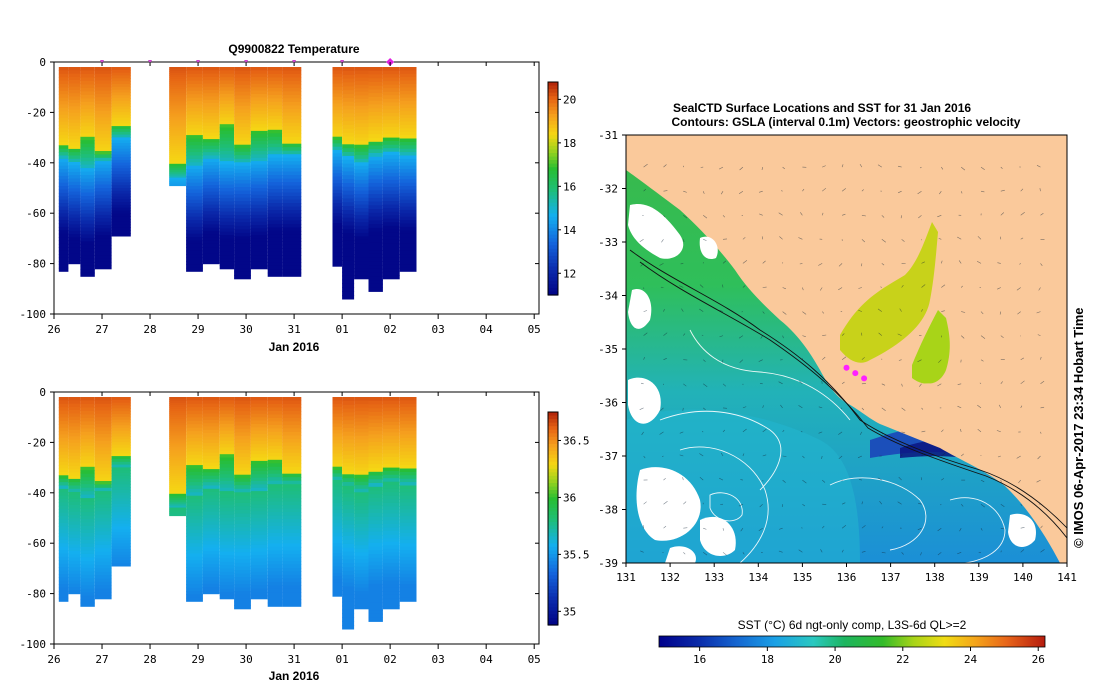 The width and height of the screenshot is (1099, 700). What do you see at coordinates (902, 659) in the screenshot?
I see `sst-colorbar-tick-label: 22` at bounding box center [902, 659].